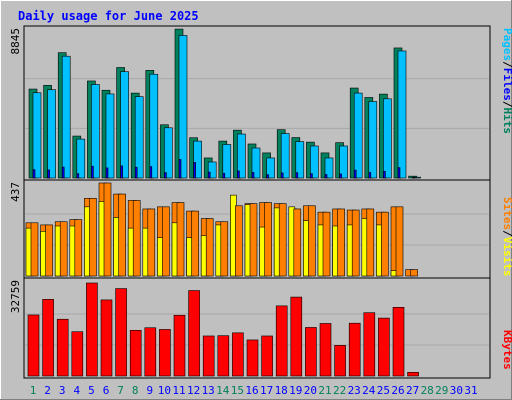 The height and width of the screenshot is (400, 512). What do you see at coordinates (397, 390) in the screenshot?
I see `x-tick-label: 26` at bounding box center [397, 390].